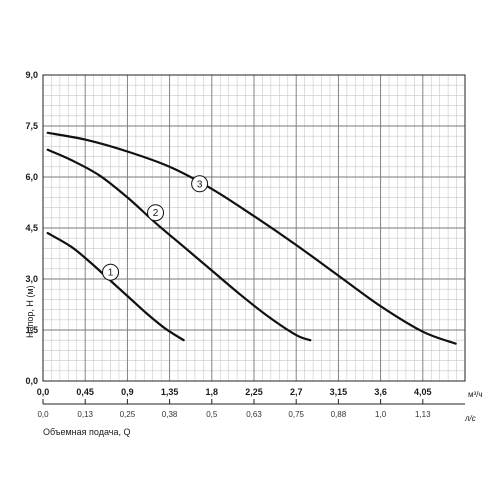 This screenshot has height=500, width=500. I want to click on y-tick-label: 4,5, so click(31, 228).